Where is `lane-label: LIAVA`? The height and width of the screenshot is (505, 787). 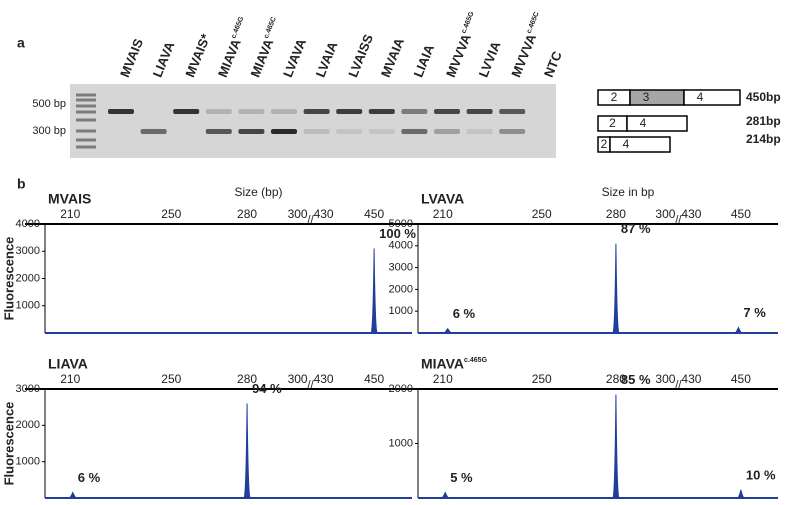
lane-label: LIAVA is located at coordinates (164, 59).